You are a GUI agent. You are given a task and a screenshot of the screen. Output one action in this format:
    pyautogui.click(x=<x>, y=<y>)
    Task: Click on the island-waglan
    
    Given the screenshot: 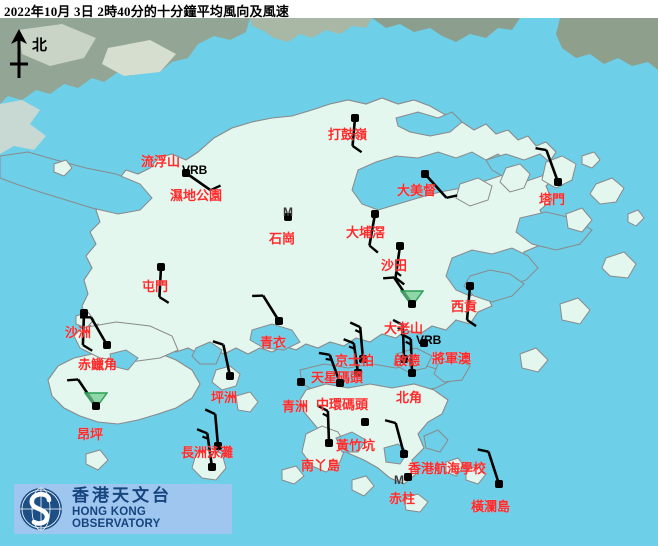 What is the action you would take?
    pyautogui.click(x=476, y=475)
    